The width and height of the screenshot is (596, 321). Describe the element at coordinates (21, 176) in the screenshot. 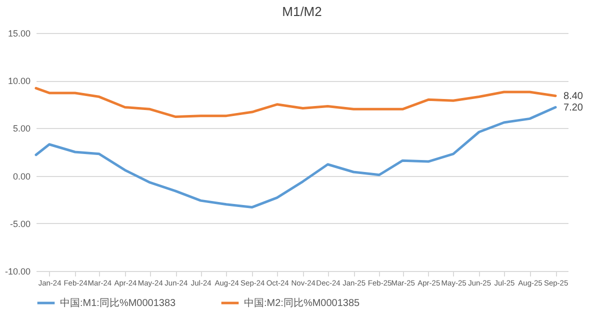

I see `y-tick-label: 0.00` at that location.